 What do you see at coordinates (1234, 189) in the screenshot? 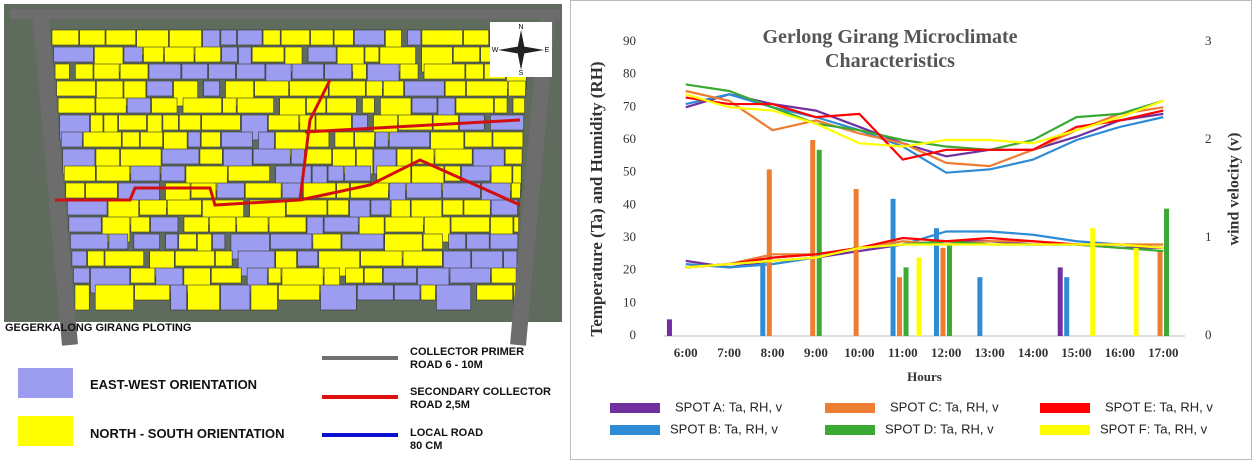
I see `y2-axis-title: wind velocity (v)` at bounding box center [1234, 189].